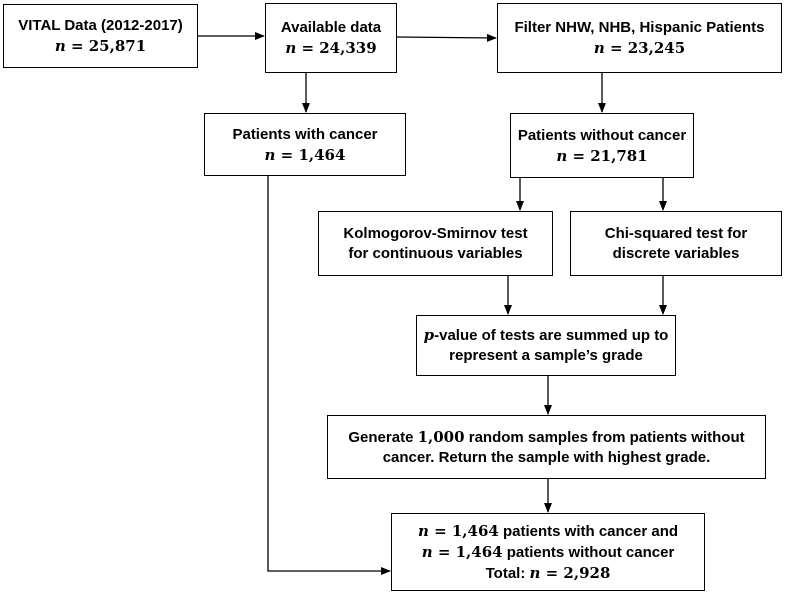 This screenshot has width=786, height=595. Describe the element at coordinates (588, 552) in the screenshot. I see `node-result-l2-rest: patients without cancer` at that location.